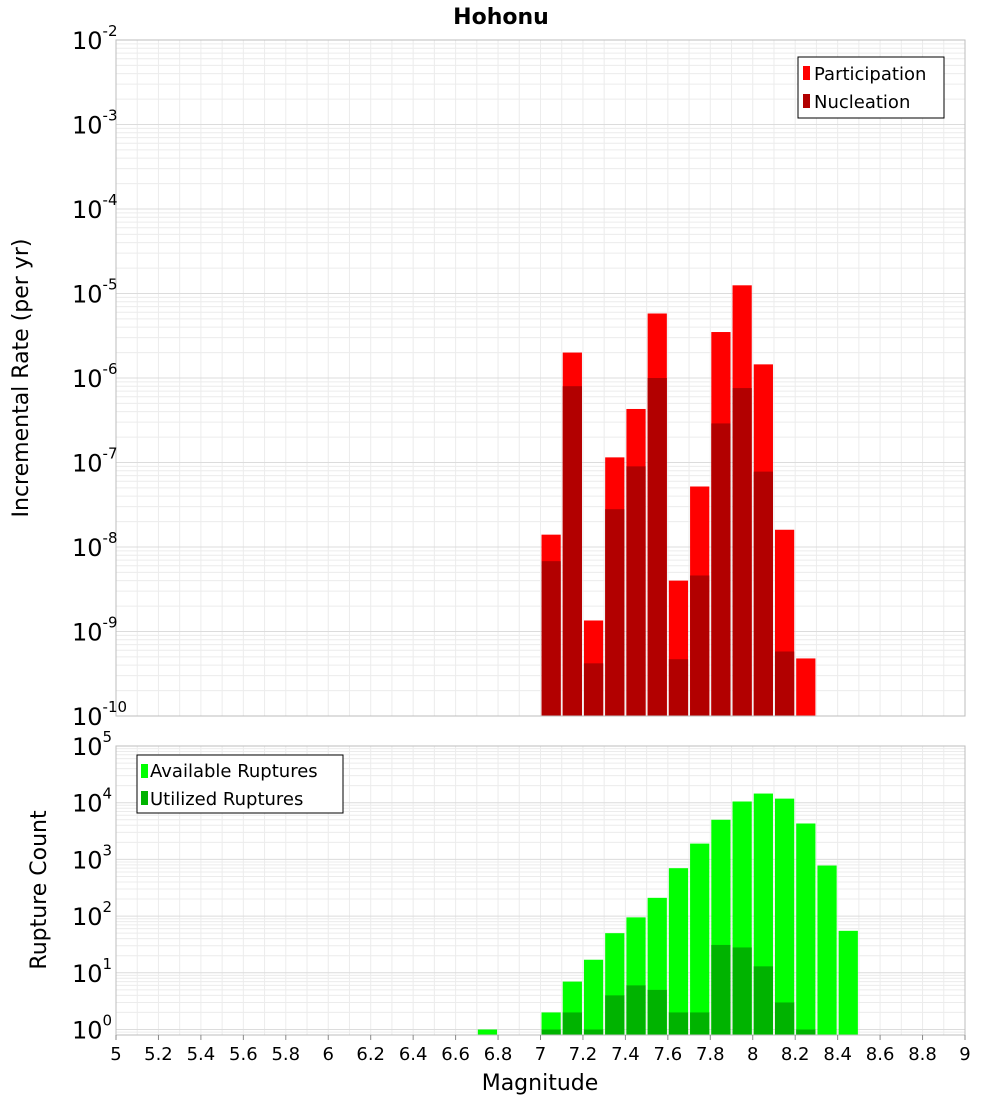 The width and height of the screenshot is (1000, 1100). What do you see at coordinates (583, 1054) in the screenshot?
I see `x-tick-label: 7.2` at bounding box center [583, 1054].